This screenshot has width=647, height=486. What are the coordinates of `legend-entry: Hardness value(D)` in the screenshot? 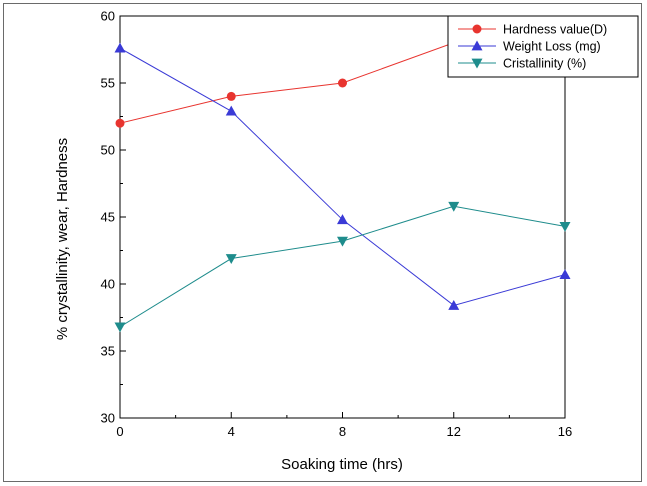 It's located at (532, 30).